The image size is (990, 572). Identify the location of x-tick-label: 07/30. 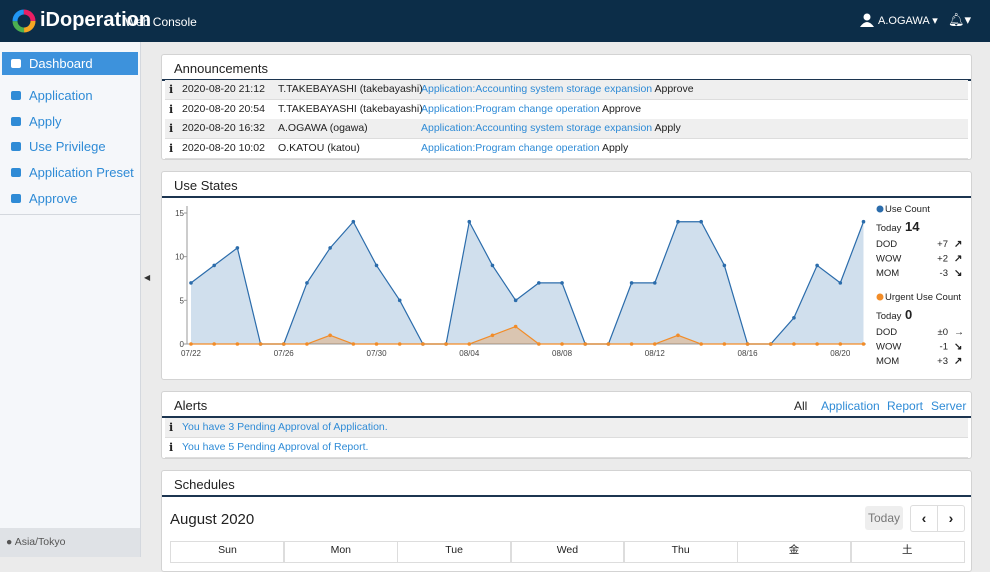
(377, 353).